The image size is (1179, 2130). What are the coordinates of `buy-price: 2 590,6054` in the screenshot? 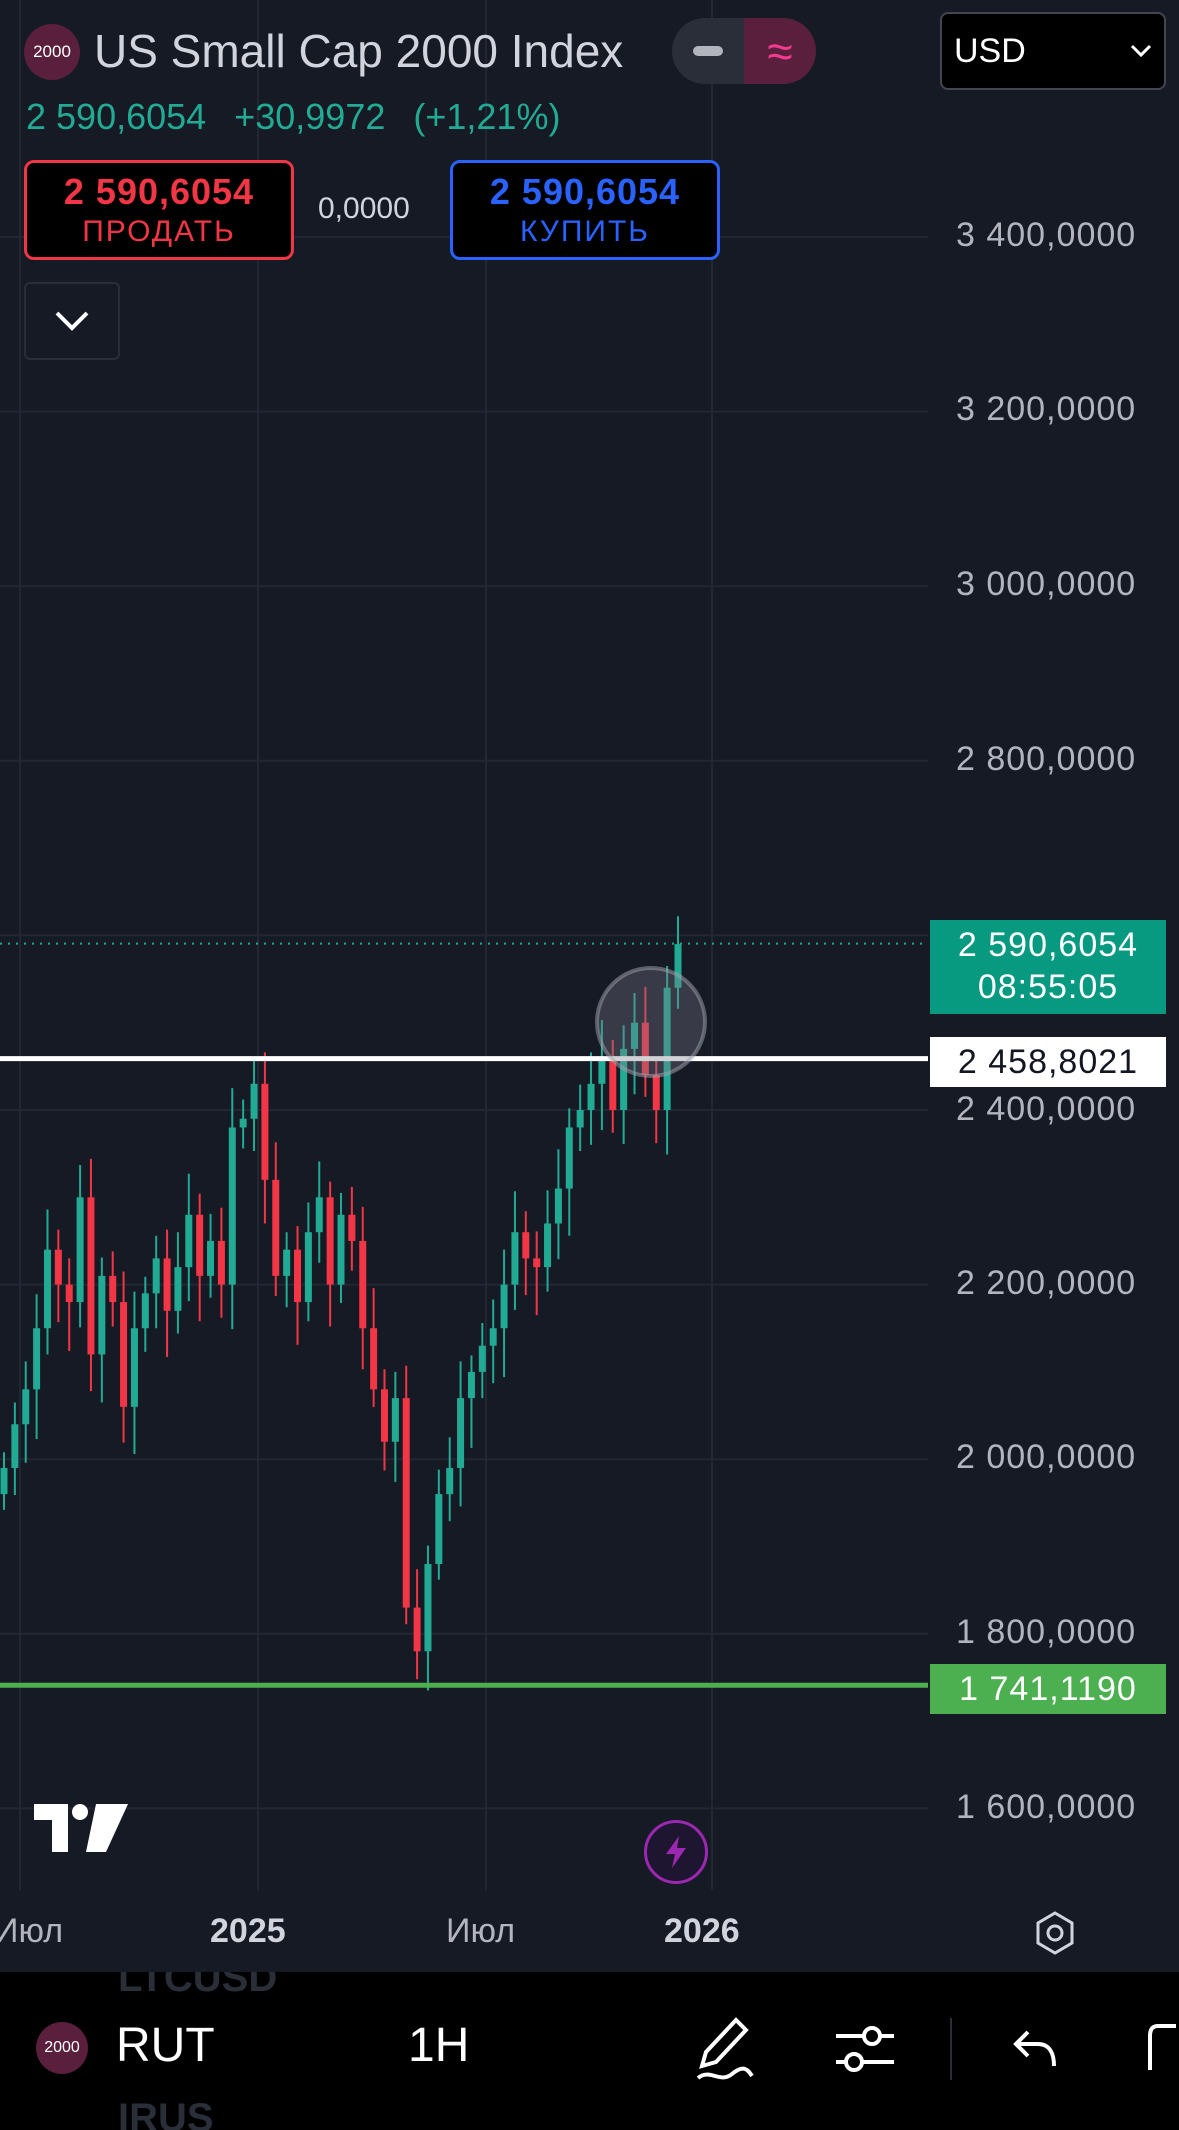 It's located at (585, 191).